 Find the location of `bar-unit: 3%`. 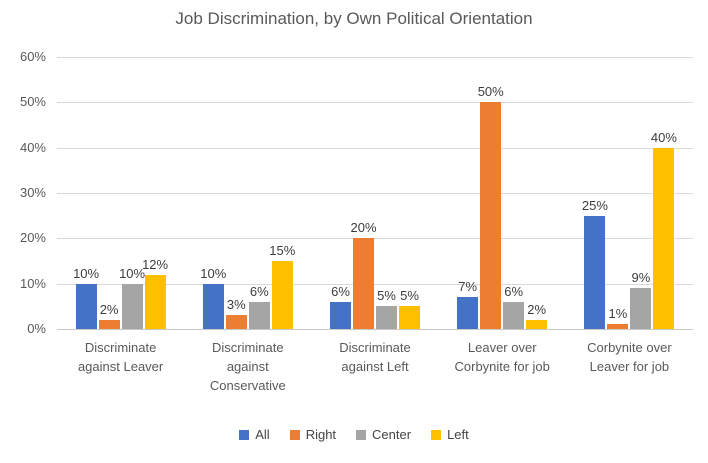

bar-unit: 3% is located at coordinates (236, 313).